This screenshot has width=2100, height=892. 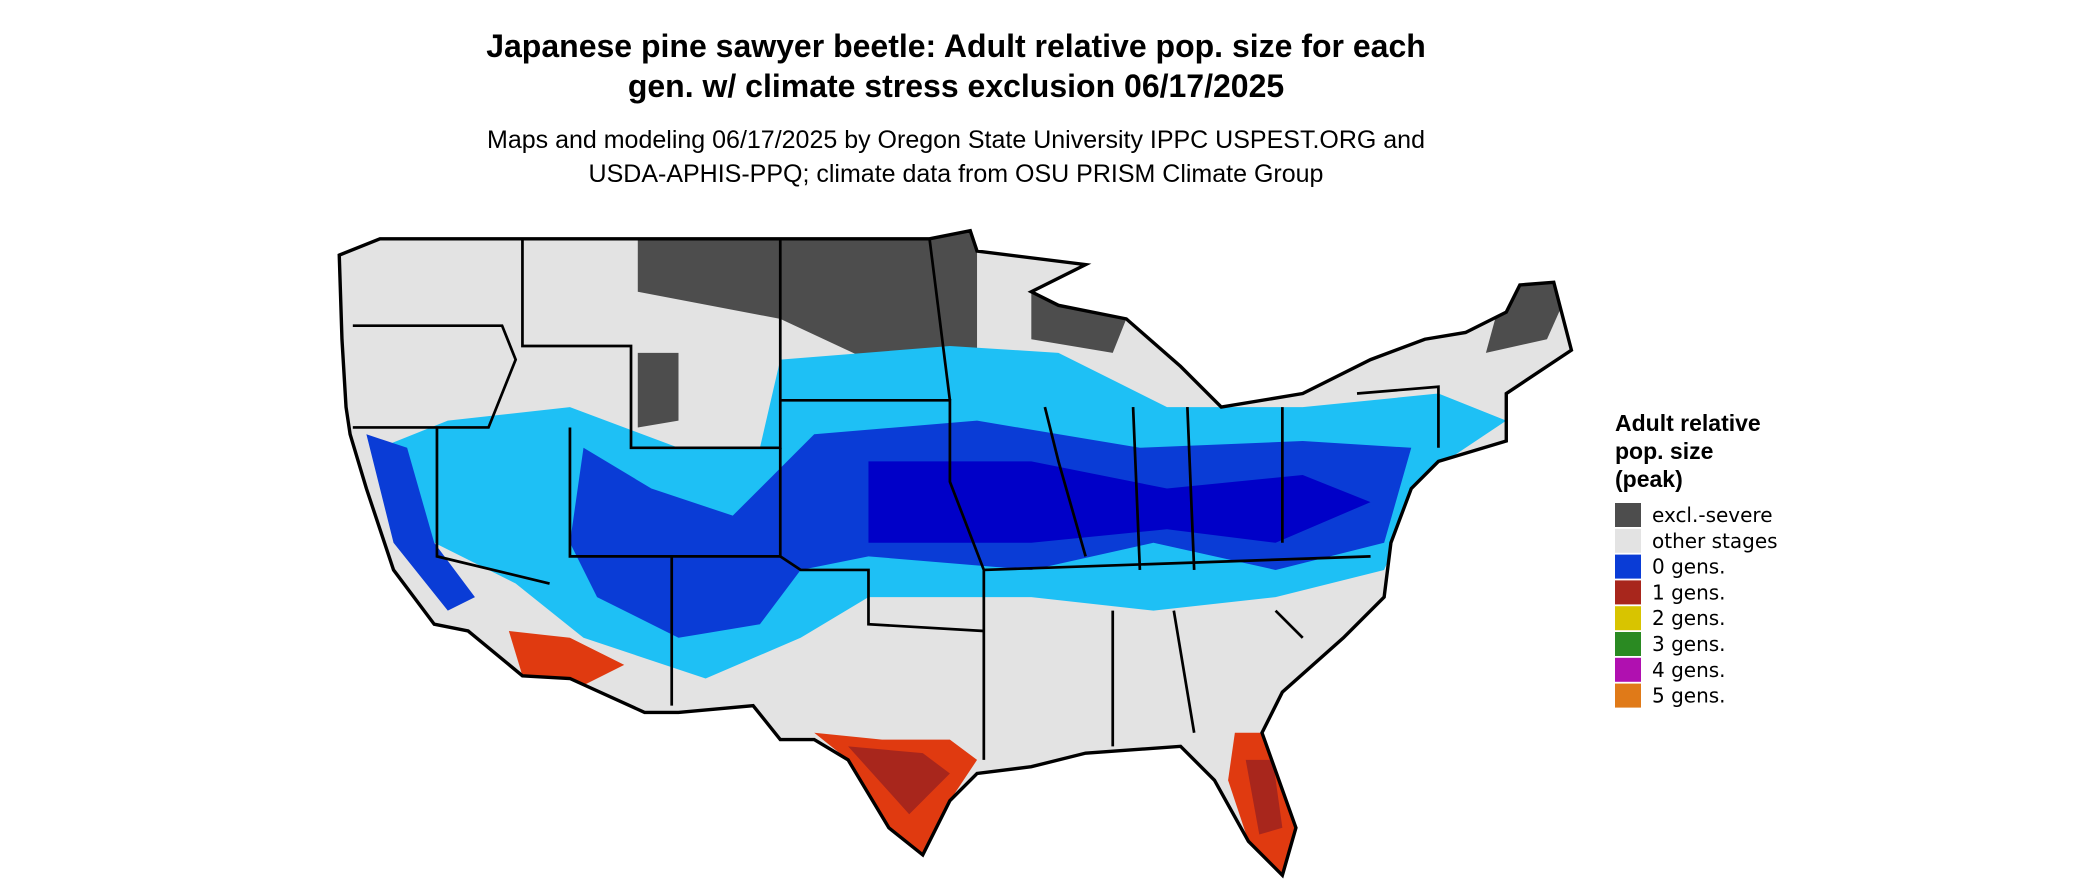 I want to click on legend-title-line: (peak), so click(x=1649, y=479).